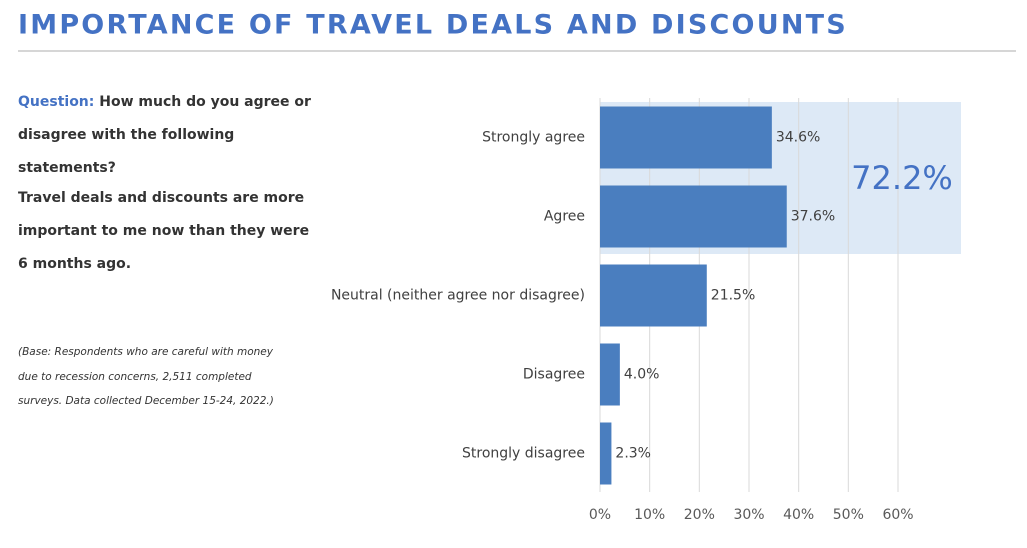  I want to click on value-label: 34.6%, so click(798, 138).